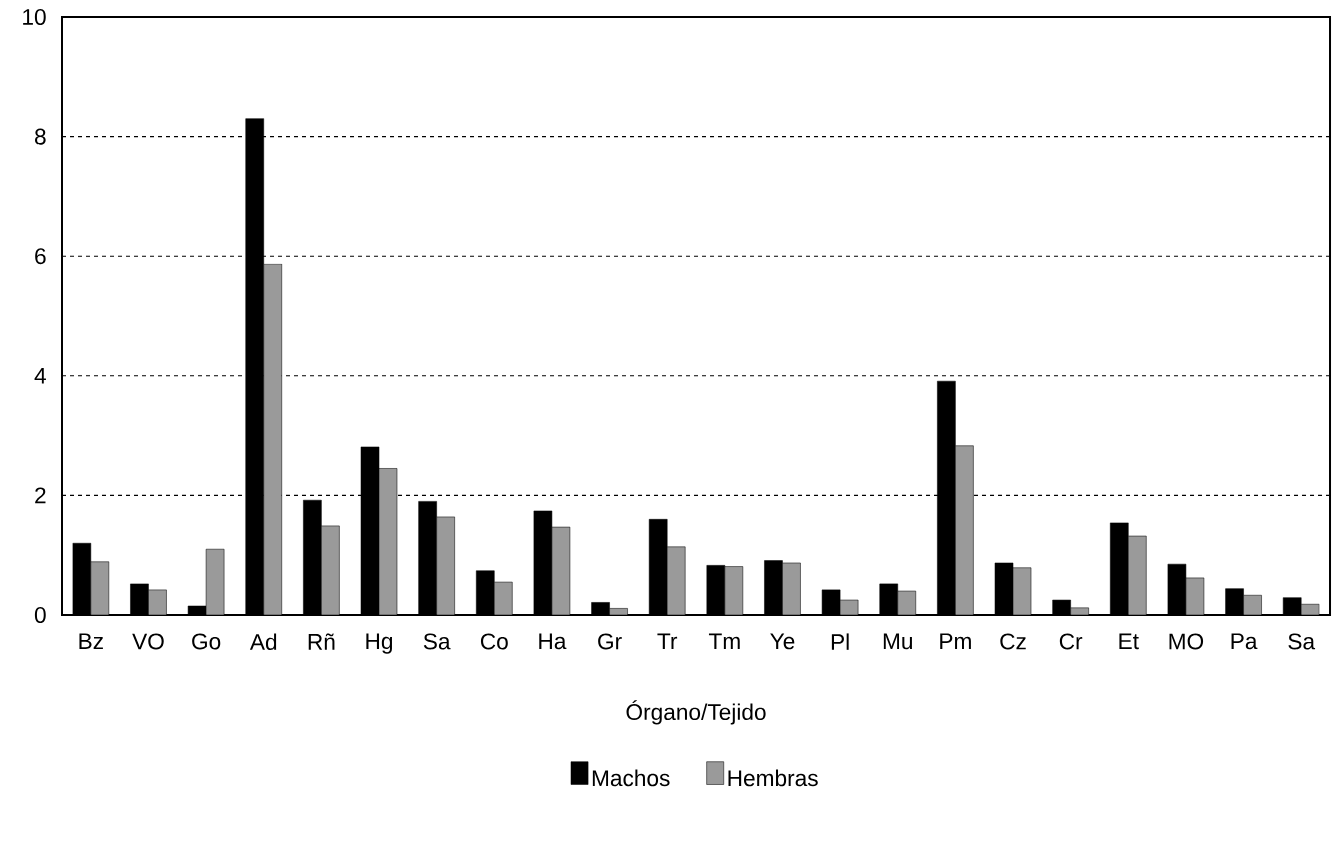 The image size is (1333, 846). What do you see at coordinates (1129, 641) in the screenshot?
I see `x-tick-label: Et` at bounding box center [1129, 641].